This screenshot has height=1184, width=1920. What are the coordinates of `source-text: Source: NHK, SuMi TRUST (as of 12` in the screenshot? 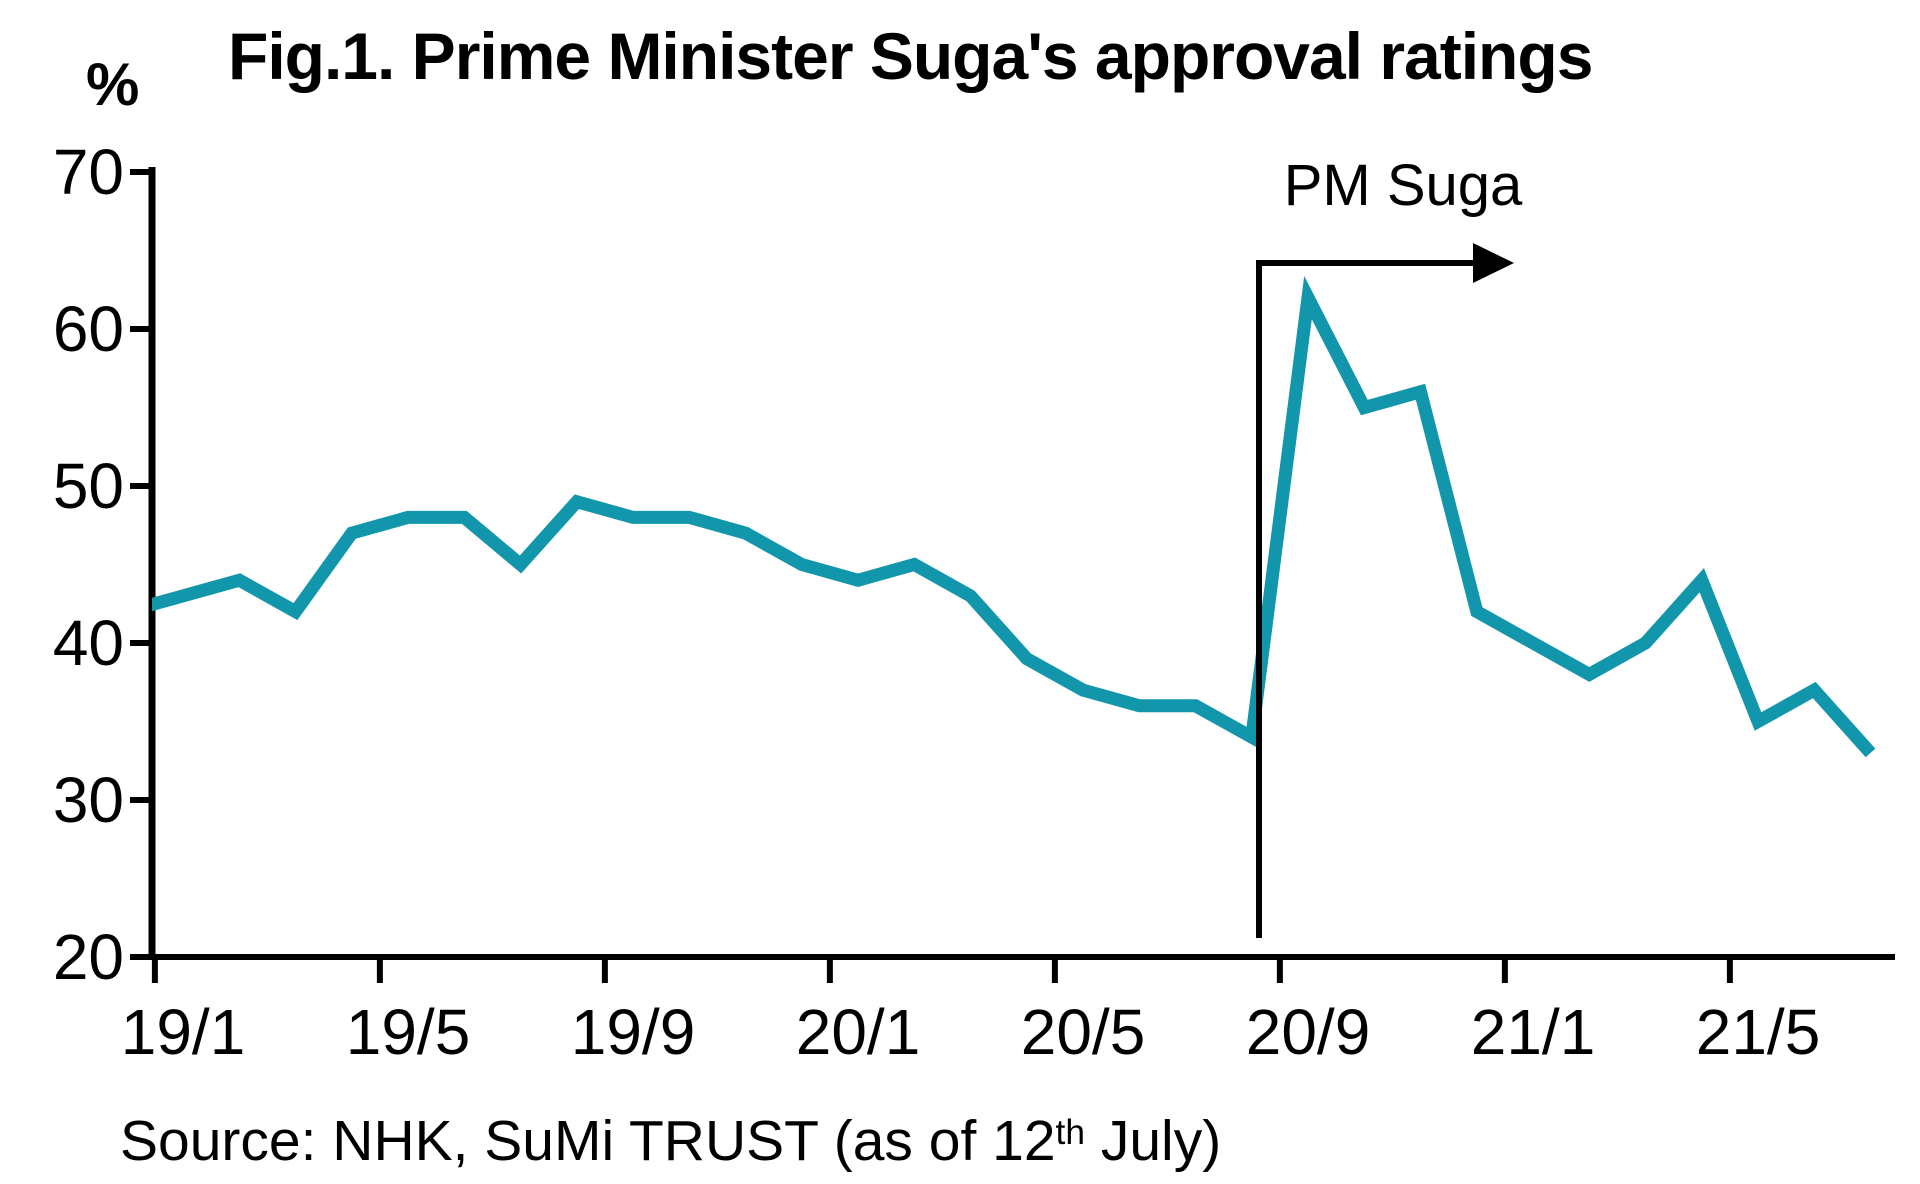 It's located at (588, 1141).